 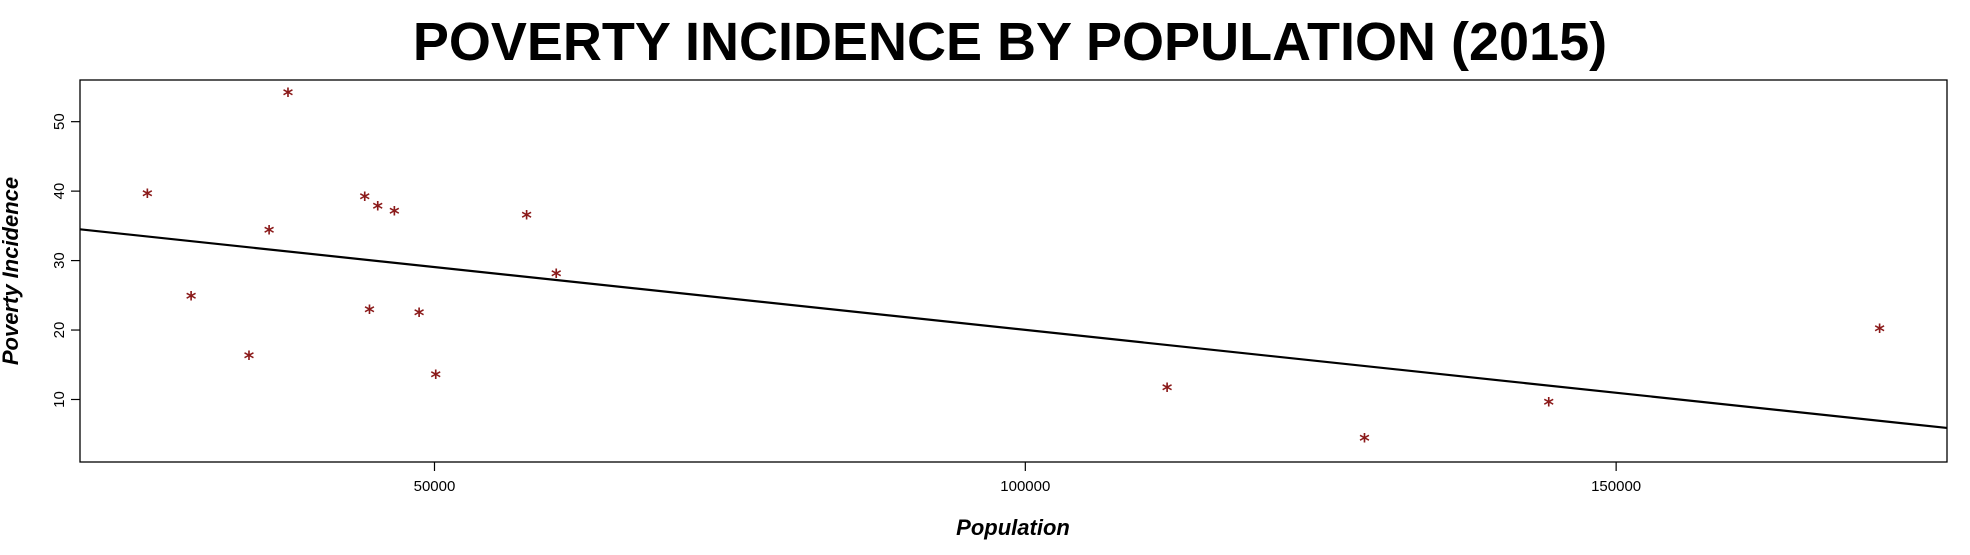 I want to click on x-axis-label: Population, so click(x=1013, y=527).